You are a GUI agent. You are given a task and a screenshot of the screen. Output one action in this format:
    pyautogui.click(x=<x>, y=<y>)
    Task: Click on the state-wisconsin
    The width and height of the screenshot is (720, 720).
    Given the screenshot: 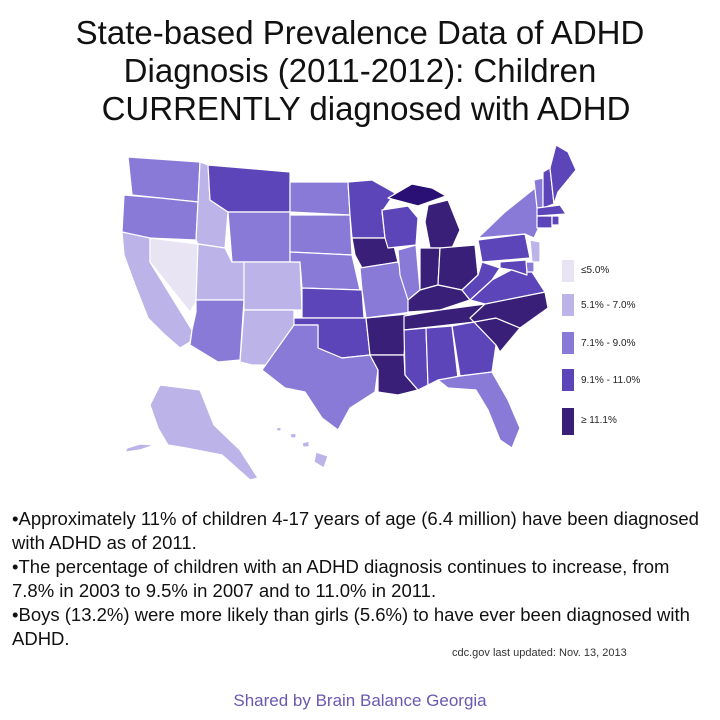 What is the action you would take?
    pyautogui.click(x=400, y=227)
    